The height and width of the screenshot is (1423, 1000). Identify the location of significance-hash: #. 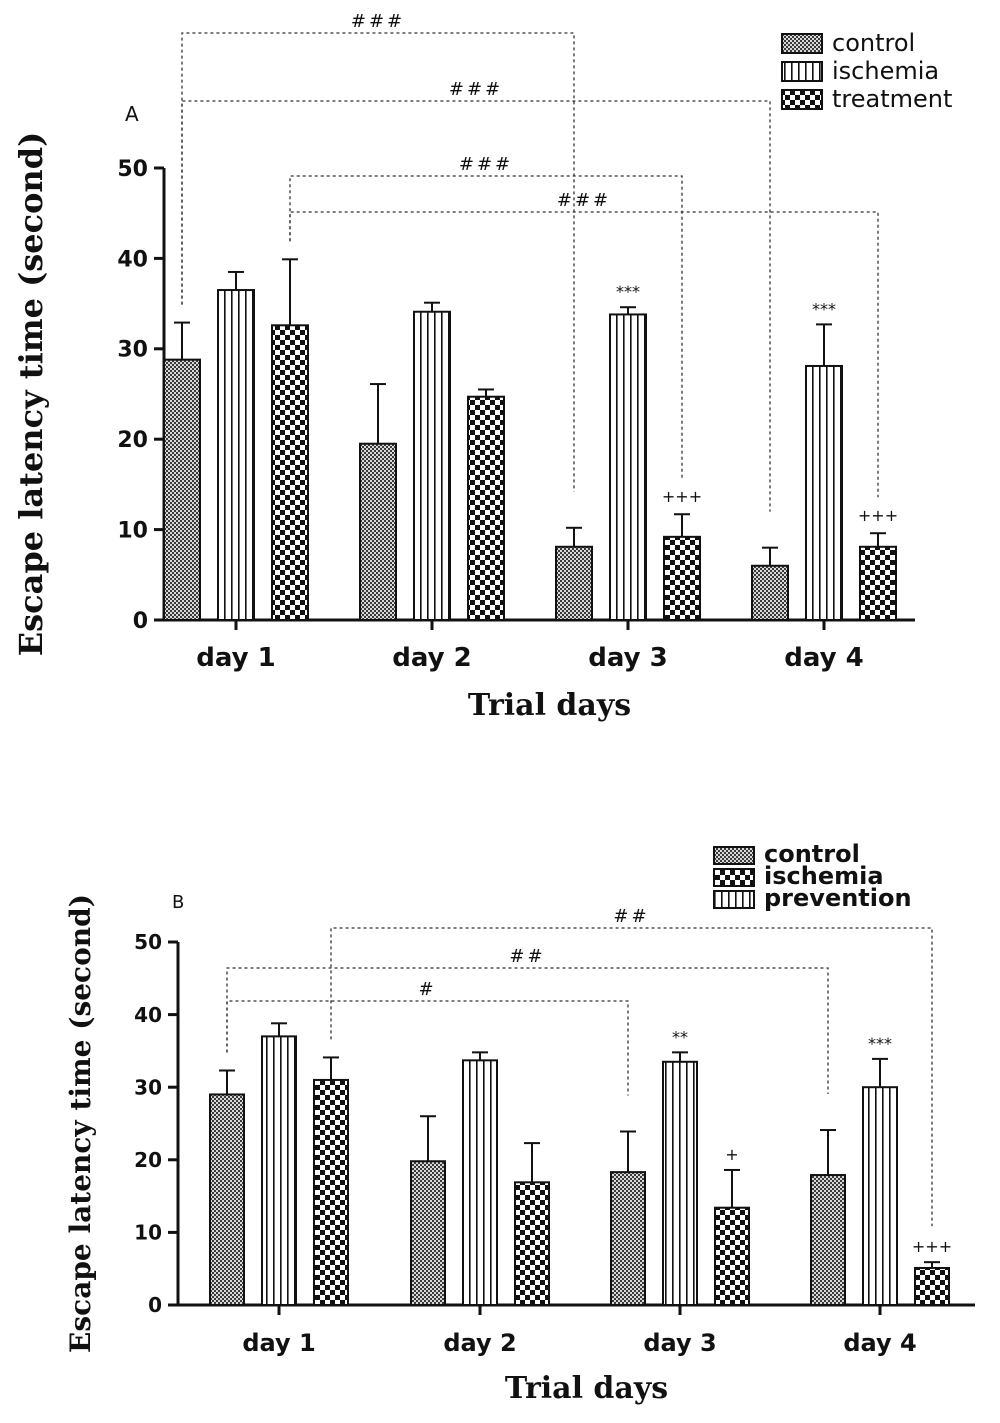
(427, 989).